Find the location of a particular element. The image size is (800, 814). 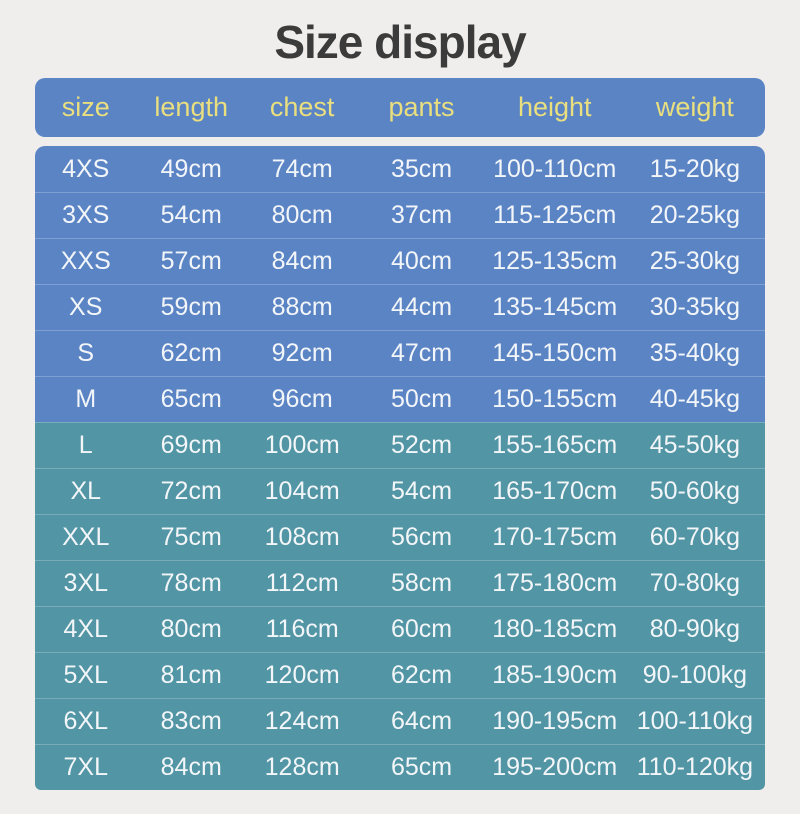

table-cell: 72cm is located at coordinates (191, 491).